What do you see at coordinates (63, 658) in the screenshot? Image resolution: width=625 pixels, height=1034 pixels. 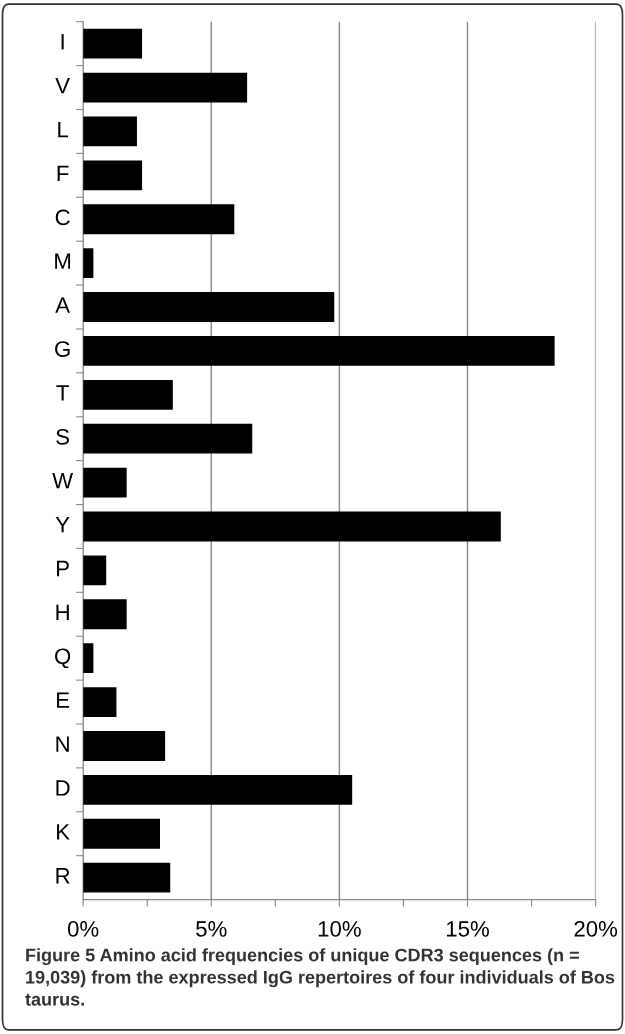 I see `y-tick-label: Q` at bounding box center [63, 658].